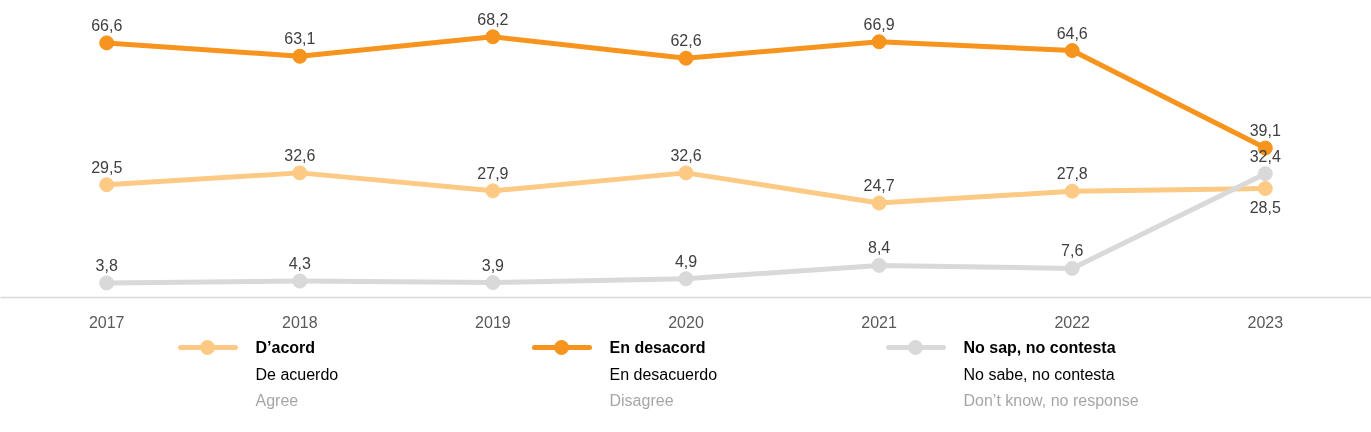 The width and height of the screenshot is (1371, 432). I want to click on data-label: 4,9, so click(686, 261).